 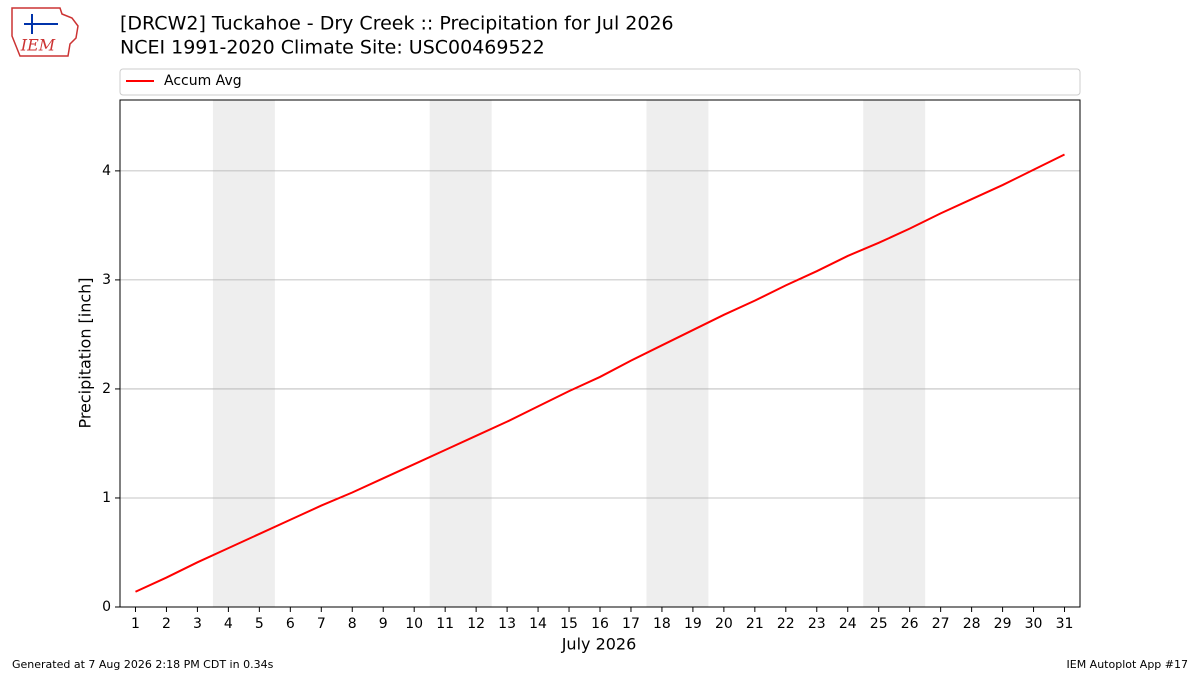 I want to click on x-tick-label: 22, so click(x=786, y=624).